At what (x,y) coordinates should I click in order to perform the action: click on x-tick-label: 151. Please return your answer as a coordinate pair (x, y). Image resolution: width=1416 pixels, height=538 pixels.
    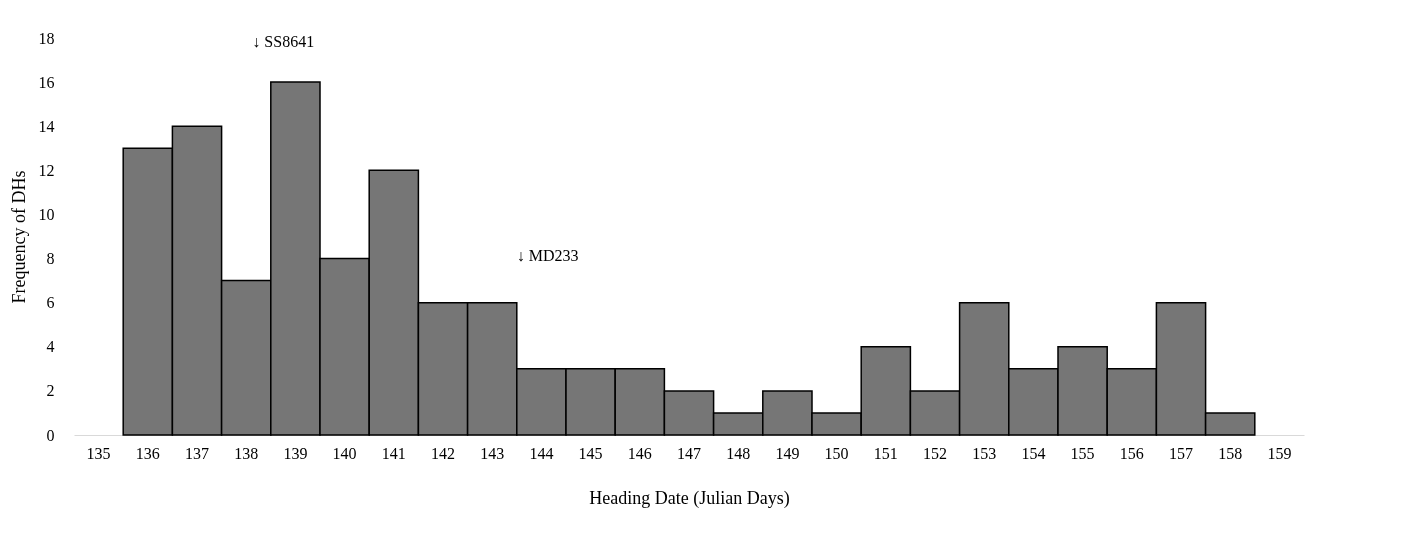
    Looking at the image, I should click on (885, 453).